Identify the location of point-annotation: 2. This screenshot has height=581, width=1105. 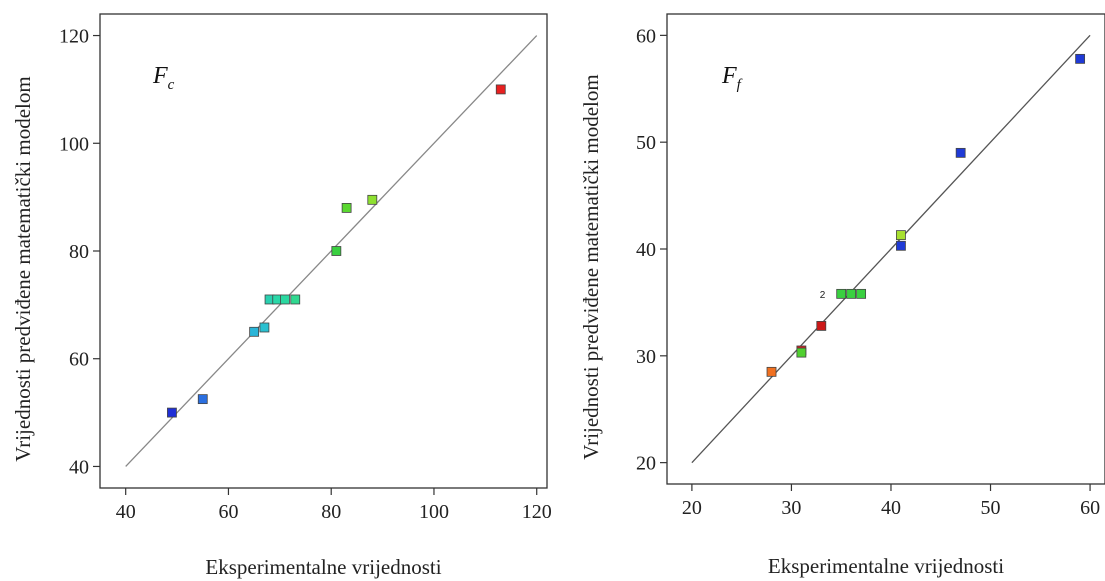
(823, 295).